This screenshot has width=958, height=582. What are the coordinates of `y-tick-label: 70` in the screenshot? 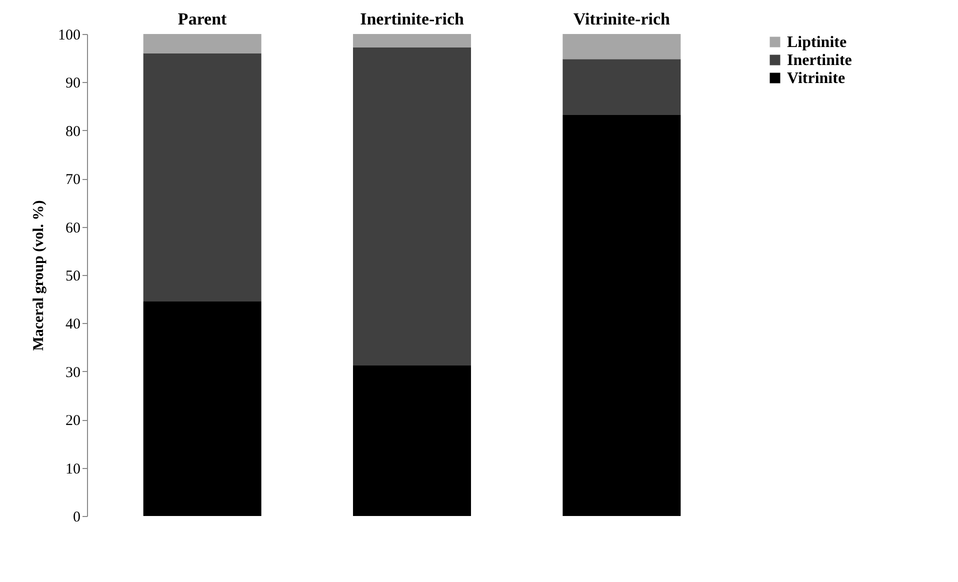 It's located at (73, 180).